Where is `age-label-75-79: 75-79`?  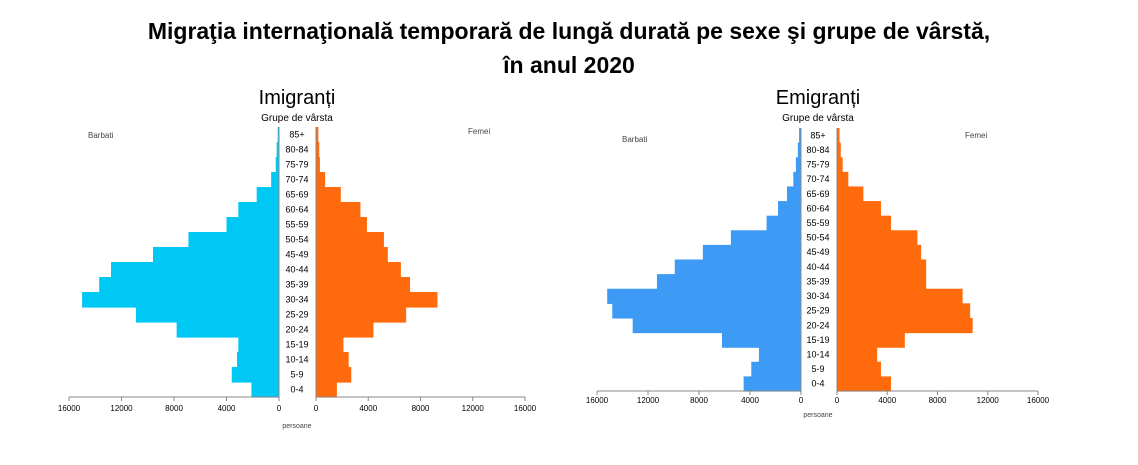 age-label-75-79: 75-79 is located at coordinates (817, 165).